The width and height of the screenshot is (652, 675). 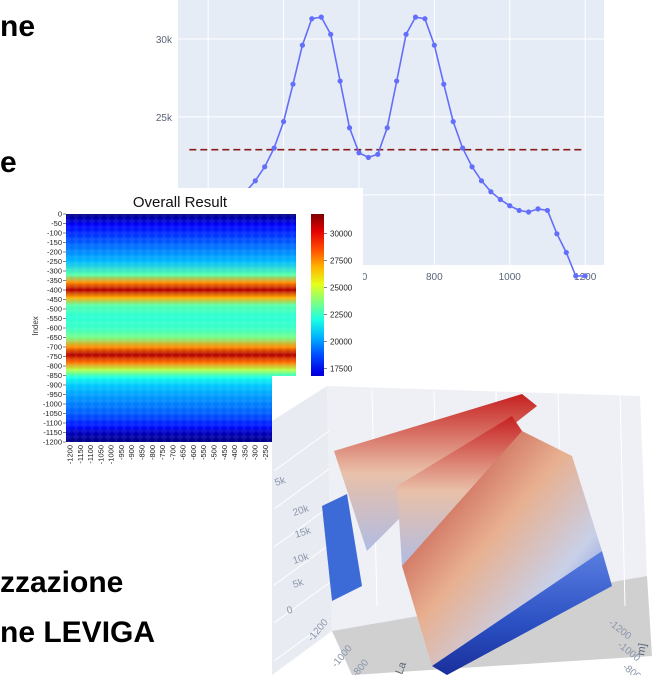 I want to click on z-tick-label: 0, so click(x=290, y=611).